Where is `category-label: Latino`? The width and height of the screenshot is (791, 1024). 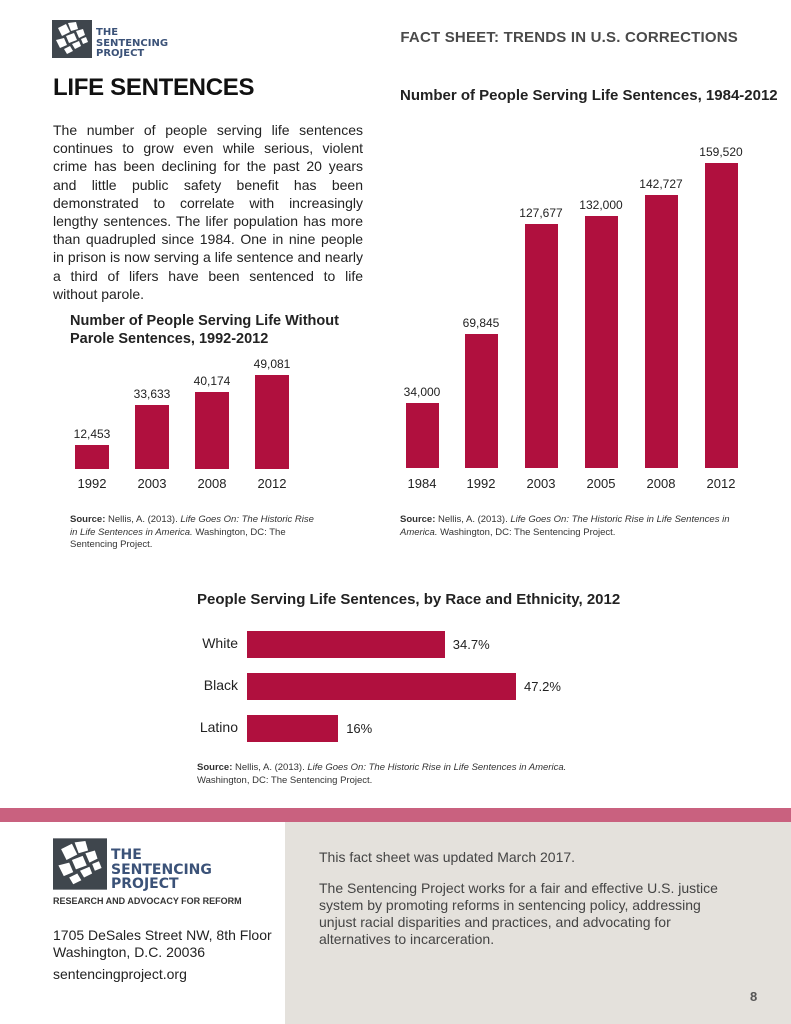 category-label: Latino is located at coordinates (218, 727).